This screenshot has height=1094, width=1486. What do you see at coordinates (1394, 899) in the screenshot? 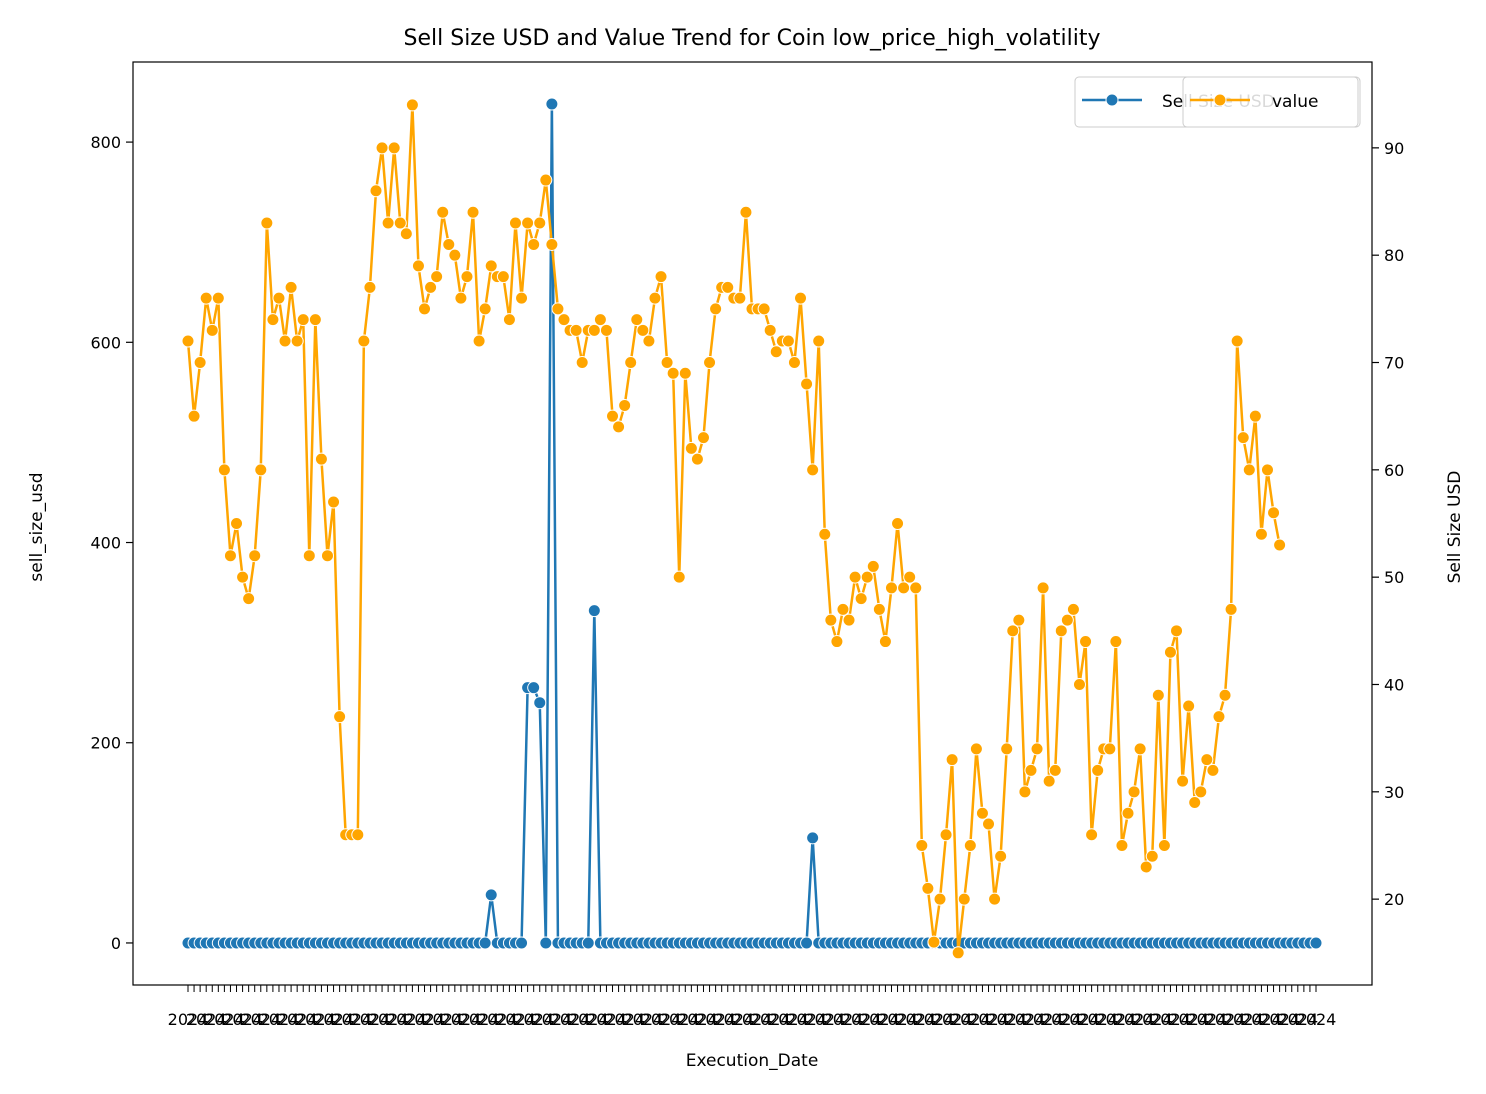
I see `y-tick-right-label: 20` at bounding box center [1394, 899].